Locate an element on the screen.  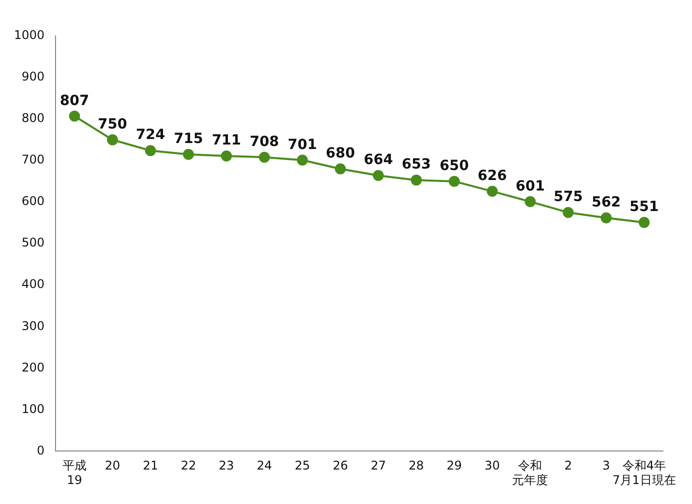
data-label: 653 is located at coordinates (416, 164).